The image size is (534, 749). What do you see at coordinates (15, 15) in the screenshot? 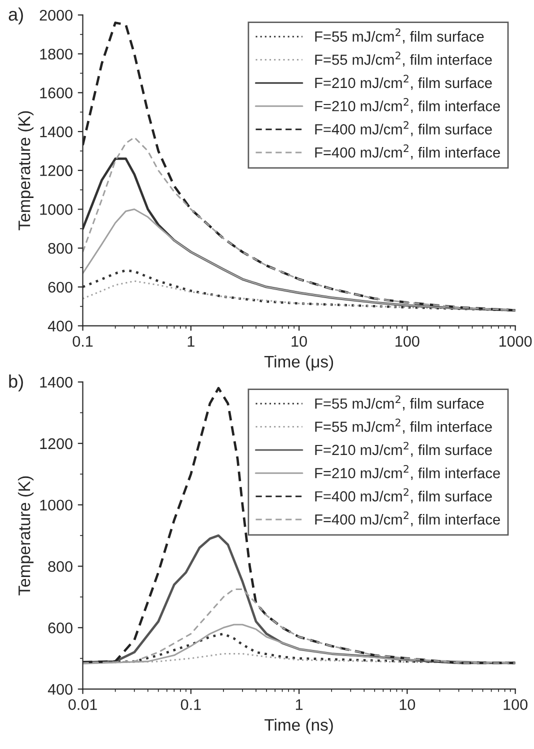
I see `text: a)` at bounding box center [15, 15].